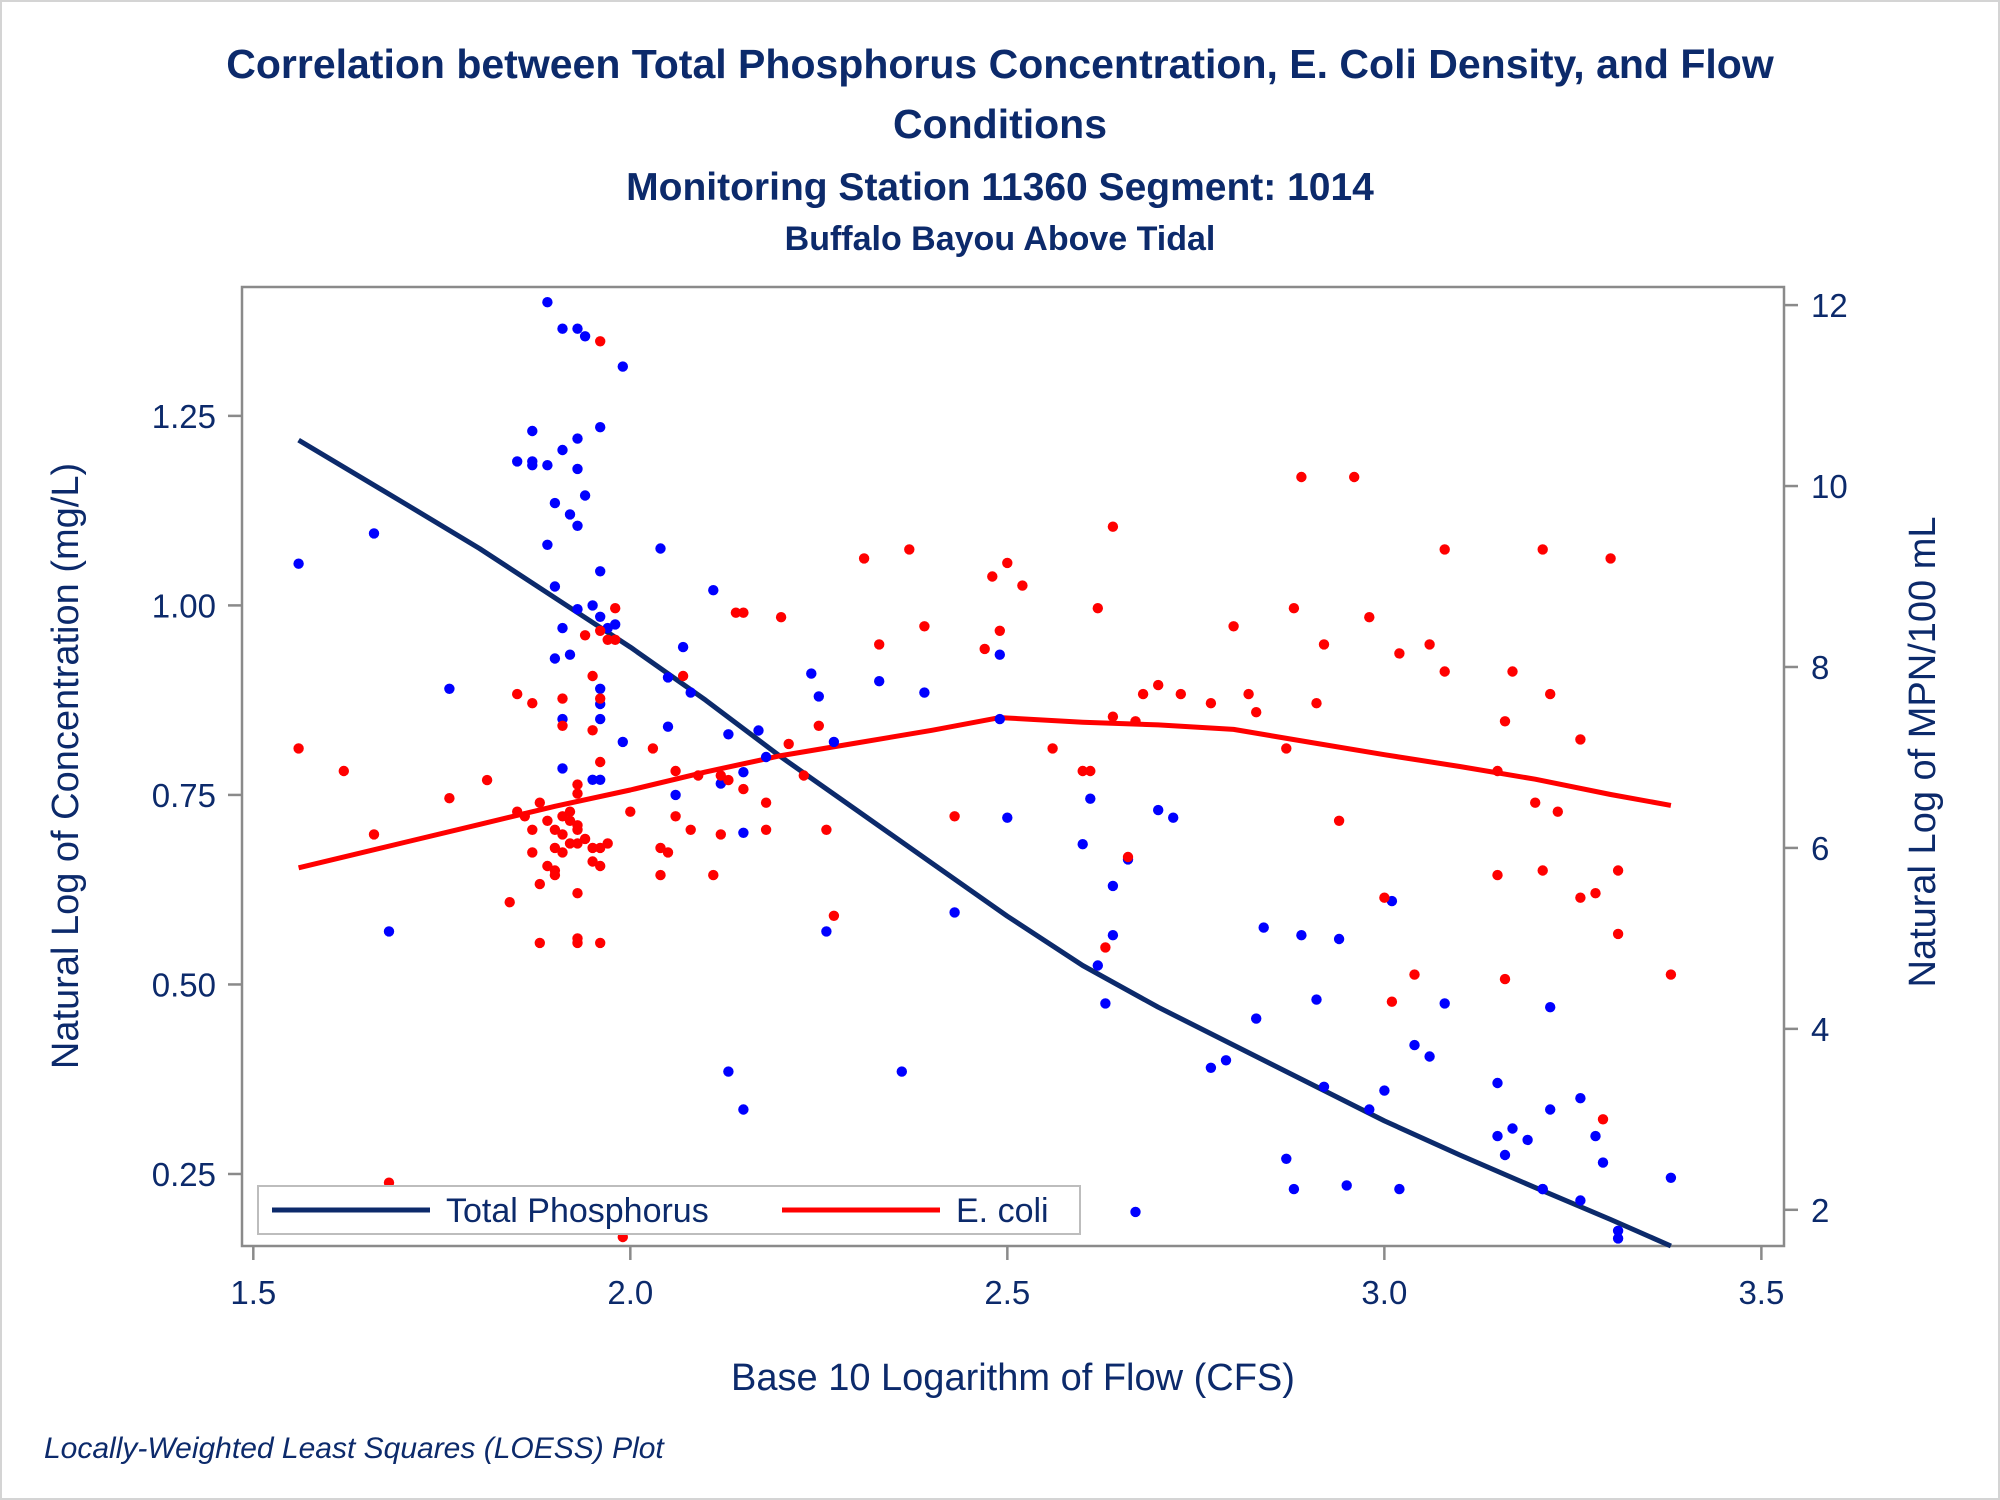 This screenshot has width=2000, height=1500. I want to click on x-tick-label: 2.5, so click(1007, 1292).